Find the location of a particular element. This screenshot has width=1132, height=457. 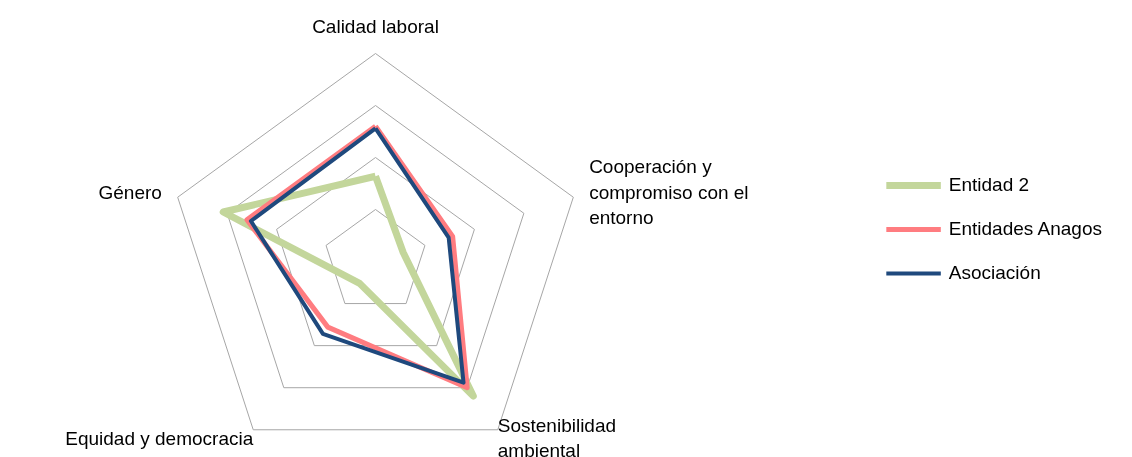

spoke-label: Equidad y democracia is located at coordinates (159, 438).